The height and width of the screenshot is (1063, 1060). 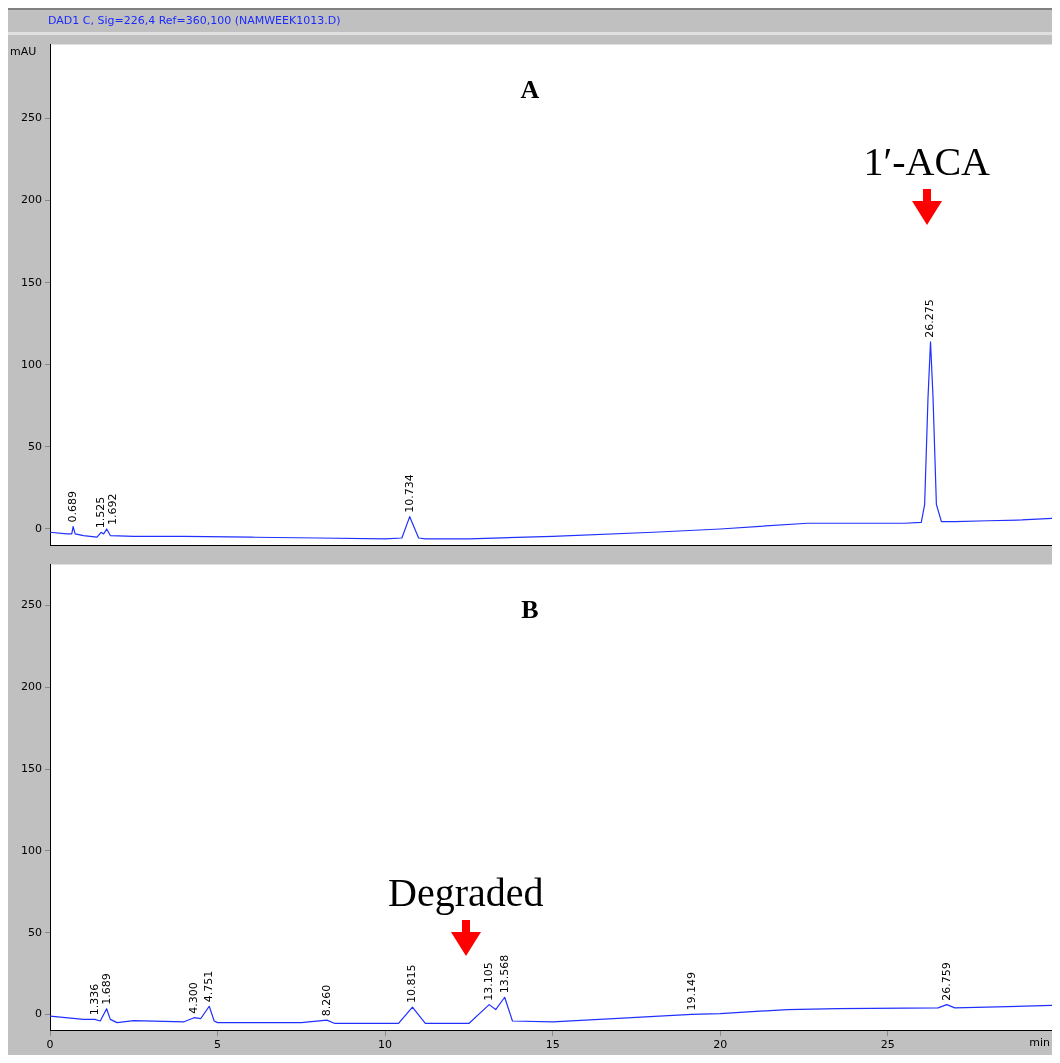 I want to click on annotation: 10.734, so click(x=409, y=493).